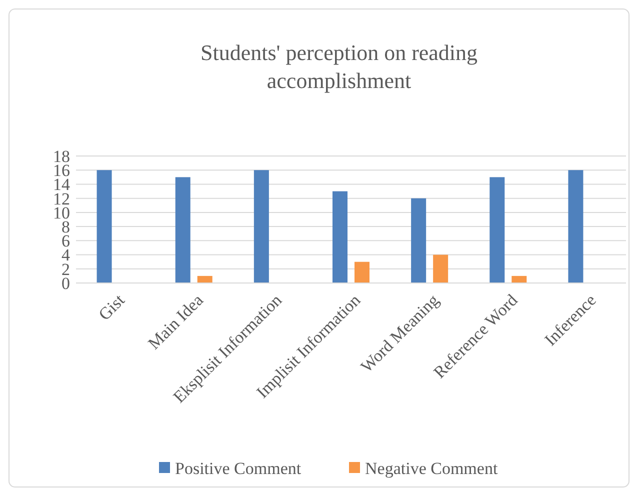 The height and width of the screenshot is (497, 638). What do you see at coordinates (339, 66) in the screenshot?
I see `chart-title: Students' perception on reading accomplishment` at bounding box center [339, 66].